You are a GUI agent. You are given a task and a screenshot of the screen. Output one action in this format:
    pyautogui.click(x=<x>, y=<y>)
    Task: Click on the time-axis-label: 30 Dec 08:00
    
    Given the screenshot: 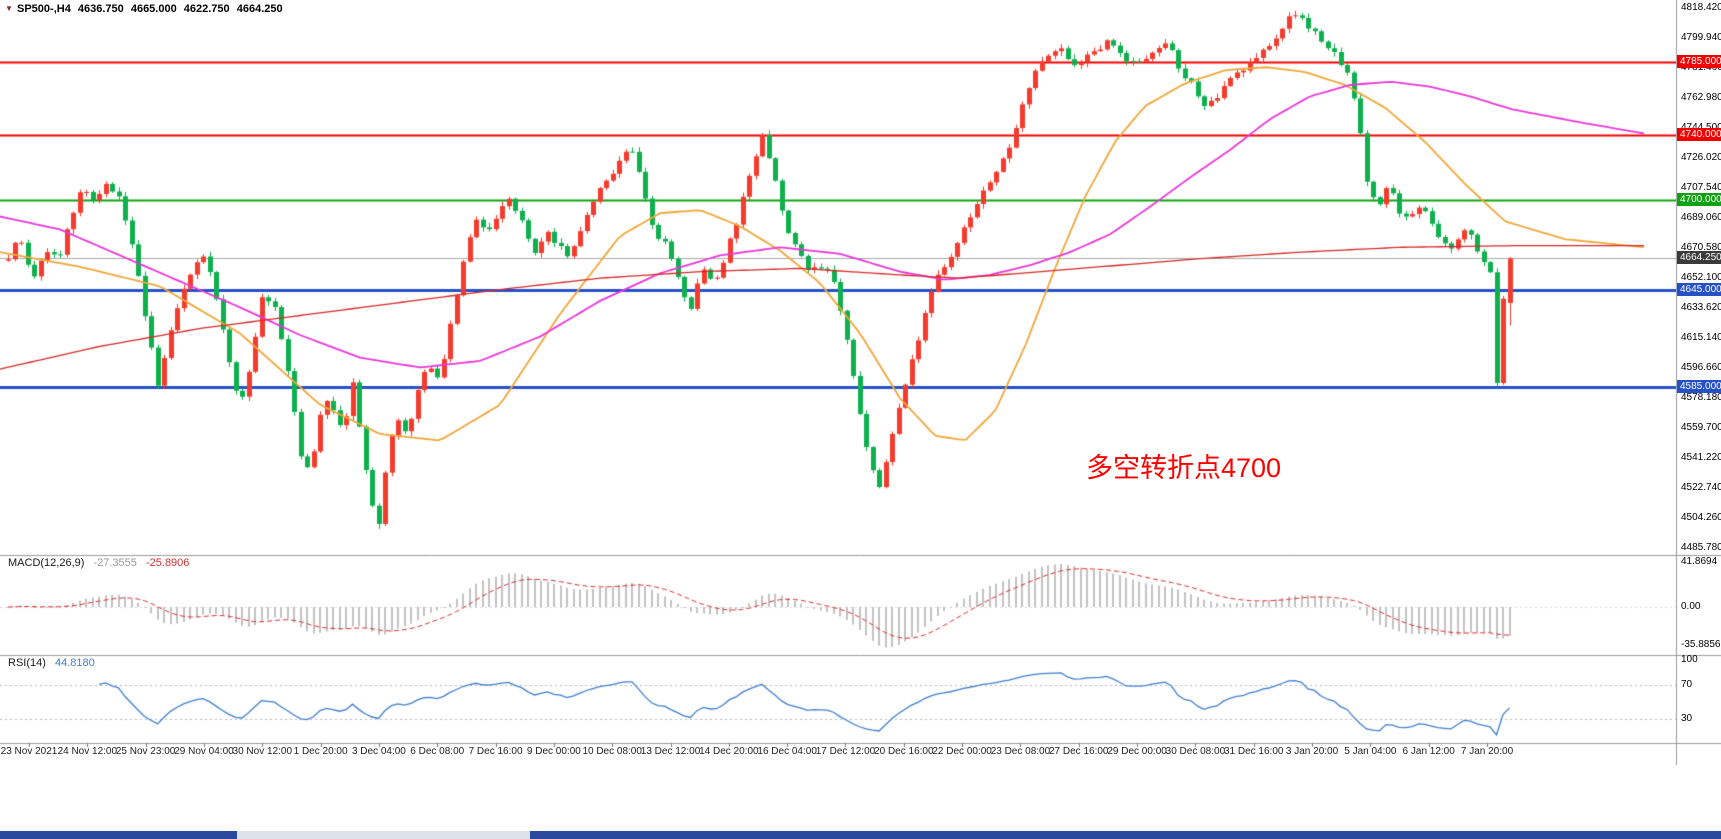 What is the action you would take?
    pyautogui.click(x=1195, y=751)
    